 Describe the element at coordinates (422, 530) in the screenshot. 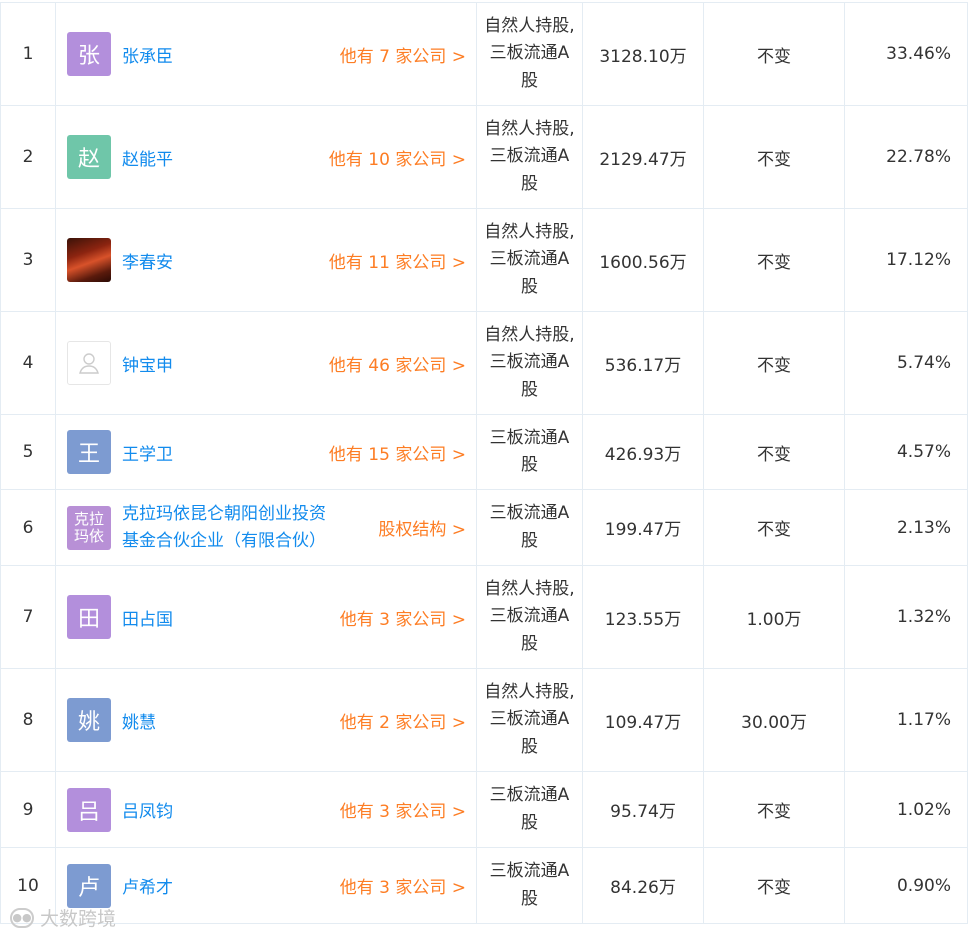

I see `equity-structure-link: 股权结构 >` at that location.